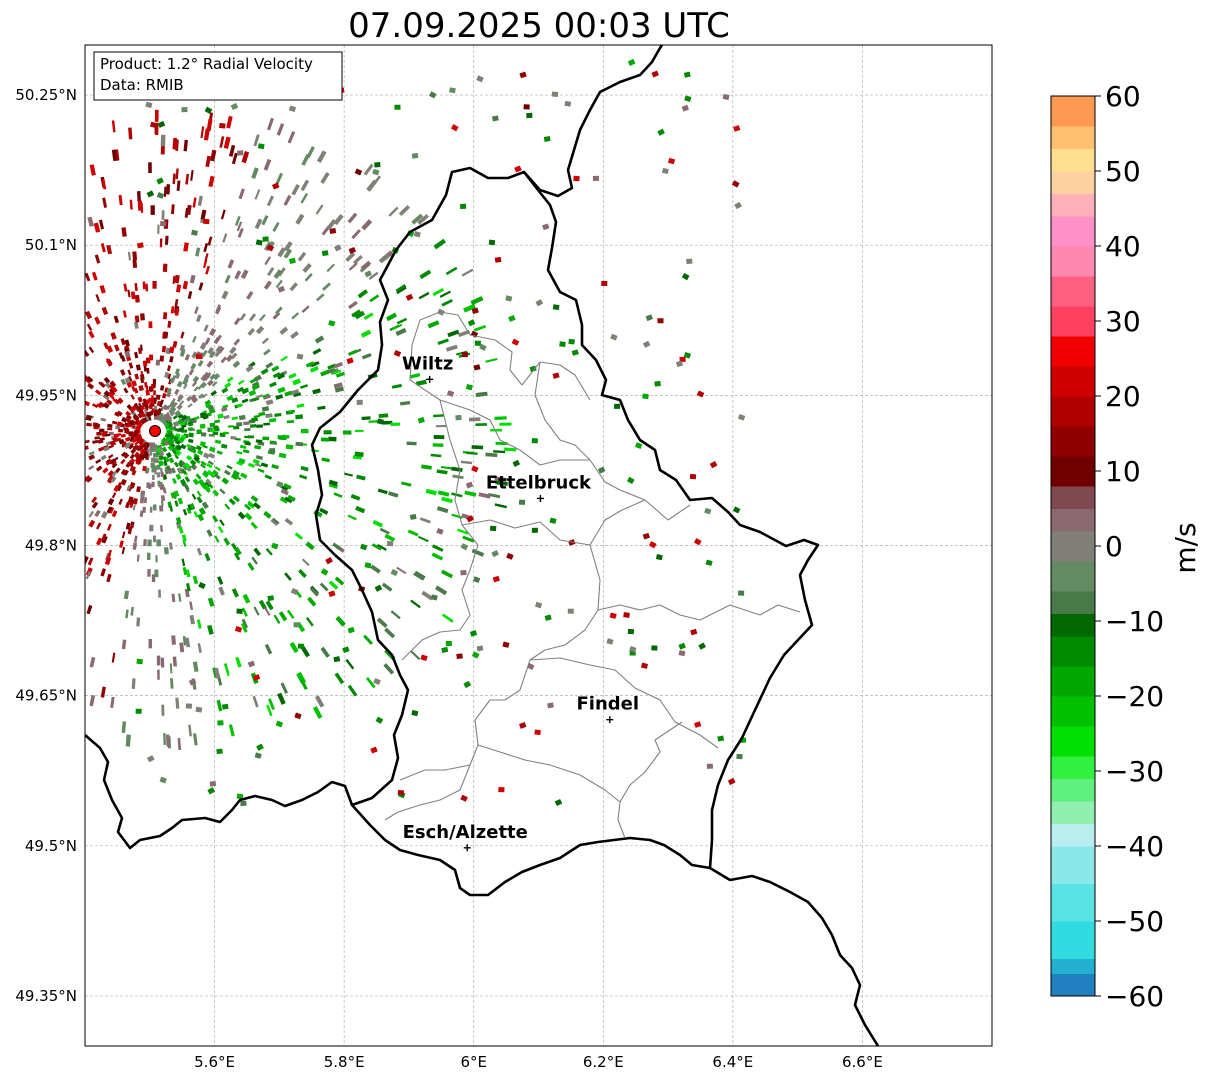  What do you see at coordinates (46, 996) in the screenshot?
I see `lat-tick-label: 49.35°N` at bounding box center [46, 996].